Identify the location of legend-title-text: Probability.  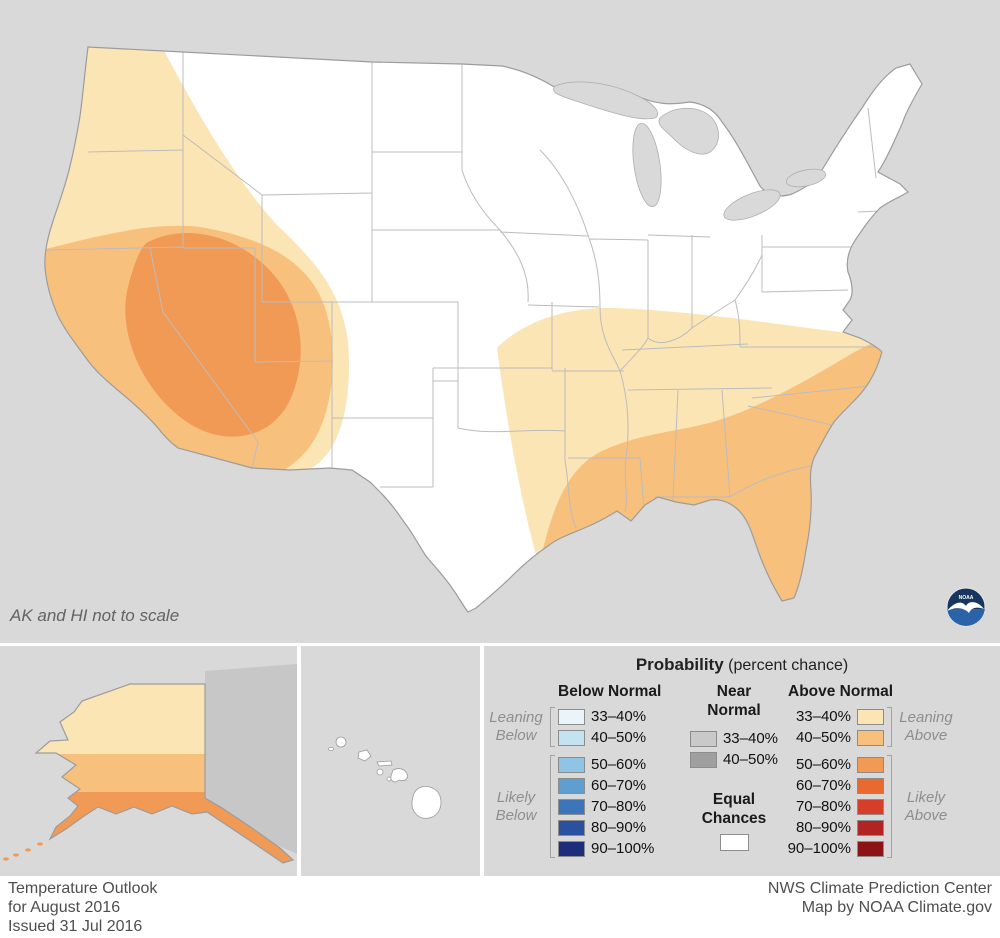
(679, 664).